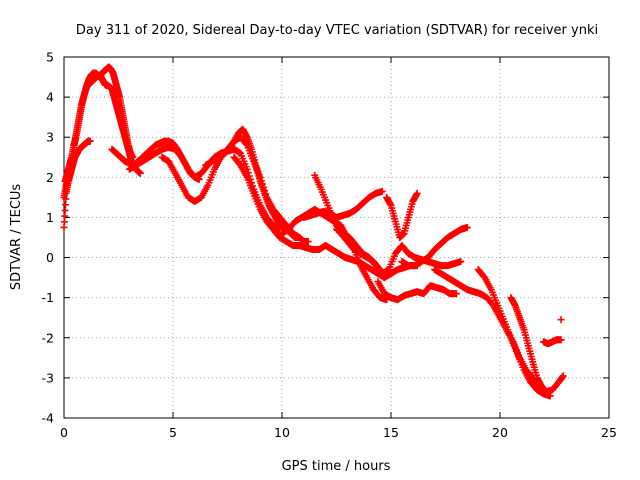 The width and height of the screenshot is (640, 480). What do you see at coordinates (50, 137) in the screenshot?
I see `y-tick-label: 3` at bounding box center [50, 137].